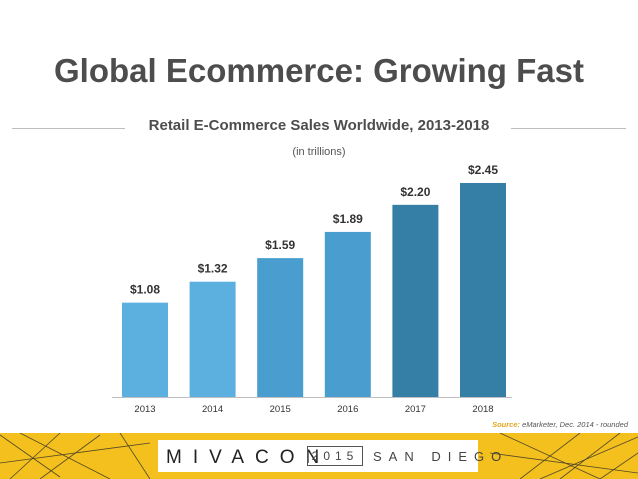 The width and height of the screenshot is (638, 479). Describe the element at coordinates (213, 269) in the screenshot. I see `data-label-2014: $1.32` at that location.